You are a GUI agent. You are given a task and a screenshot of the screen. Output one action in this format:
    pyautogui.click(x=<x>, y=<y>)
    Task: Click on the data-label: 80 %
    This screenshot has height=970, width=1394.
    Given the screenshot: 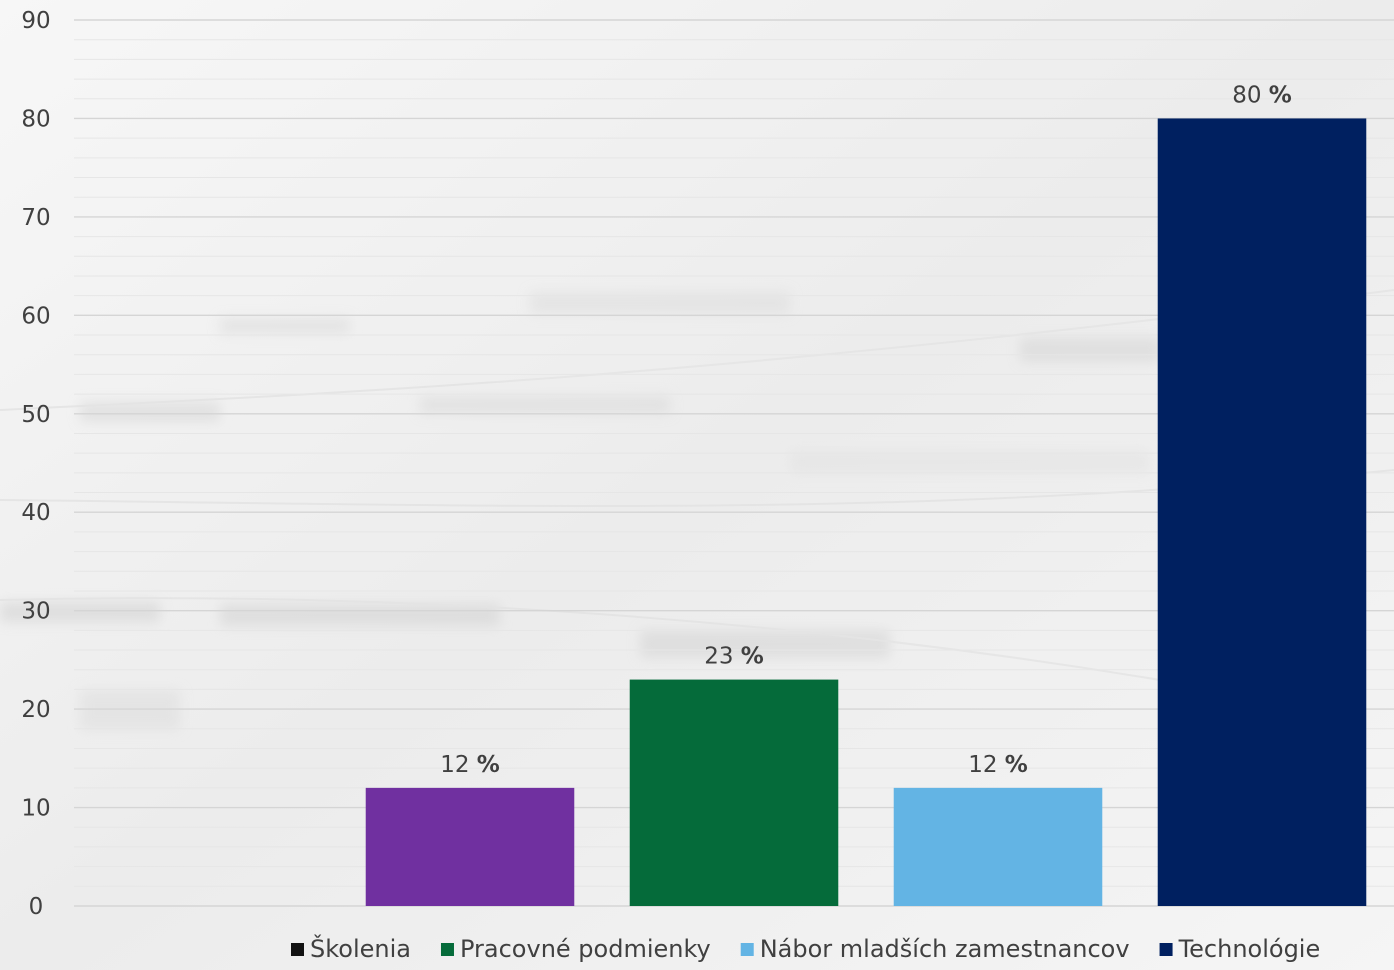 What is the action you would take?
    pyautogui.click(x=1262, y=95)
    